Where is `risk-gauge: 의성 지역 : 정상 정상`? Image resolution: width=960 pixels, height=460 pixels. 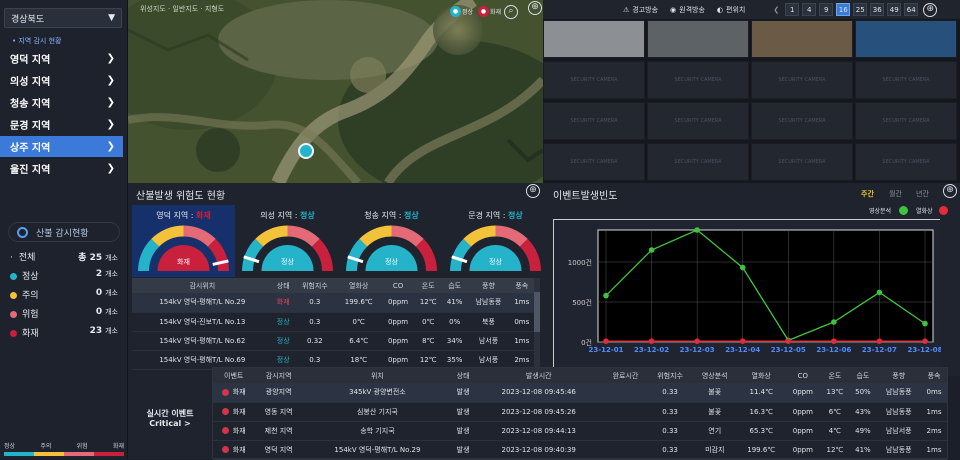 risk-gauge: 의성 지역 : 정상 정상 is located at coordinates (287, 241).